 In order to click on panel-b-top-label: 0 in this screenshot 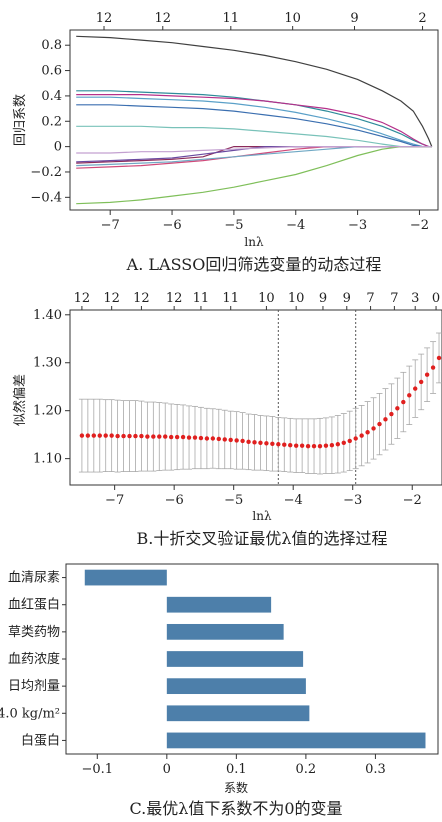, I will do `click(436, 298)`.